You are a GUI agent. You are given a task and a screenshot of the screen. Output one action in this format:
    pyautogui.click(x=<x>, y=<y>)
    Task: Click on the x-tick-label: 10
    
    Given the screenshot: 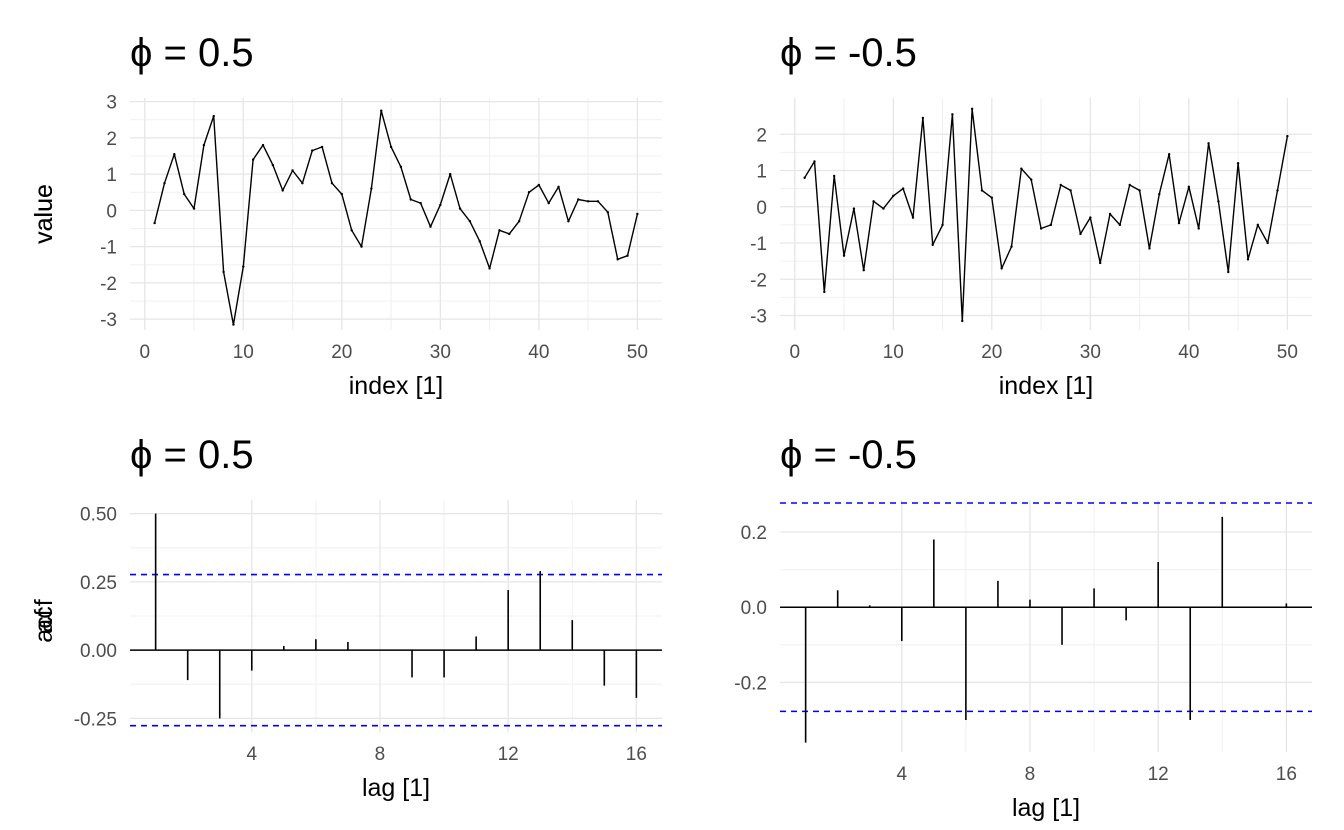 What is the action you would take?
    pyautogui.click(x=893, y=352)
    